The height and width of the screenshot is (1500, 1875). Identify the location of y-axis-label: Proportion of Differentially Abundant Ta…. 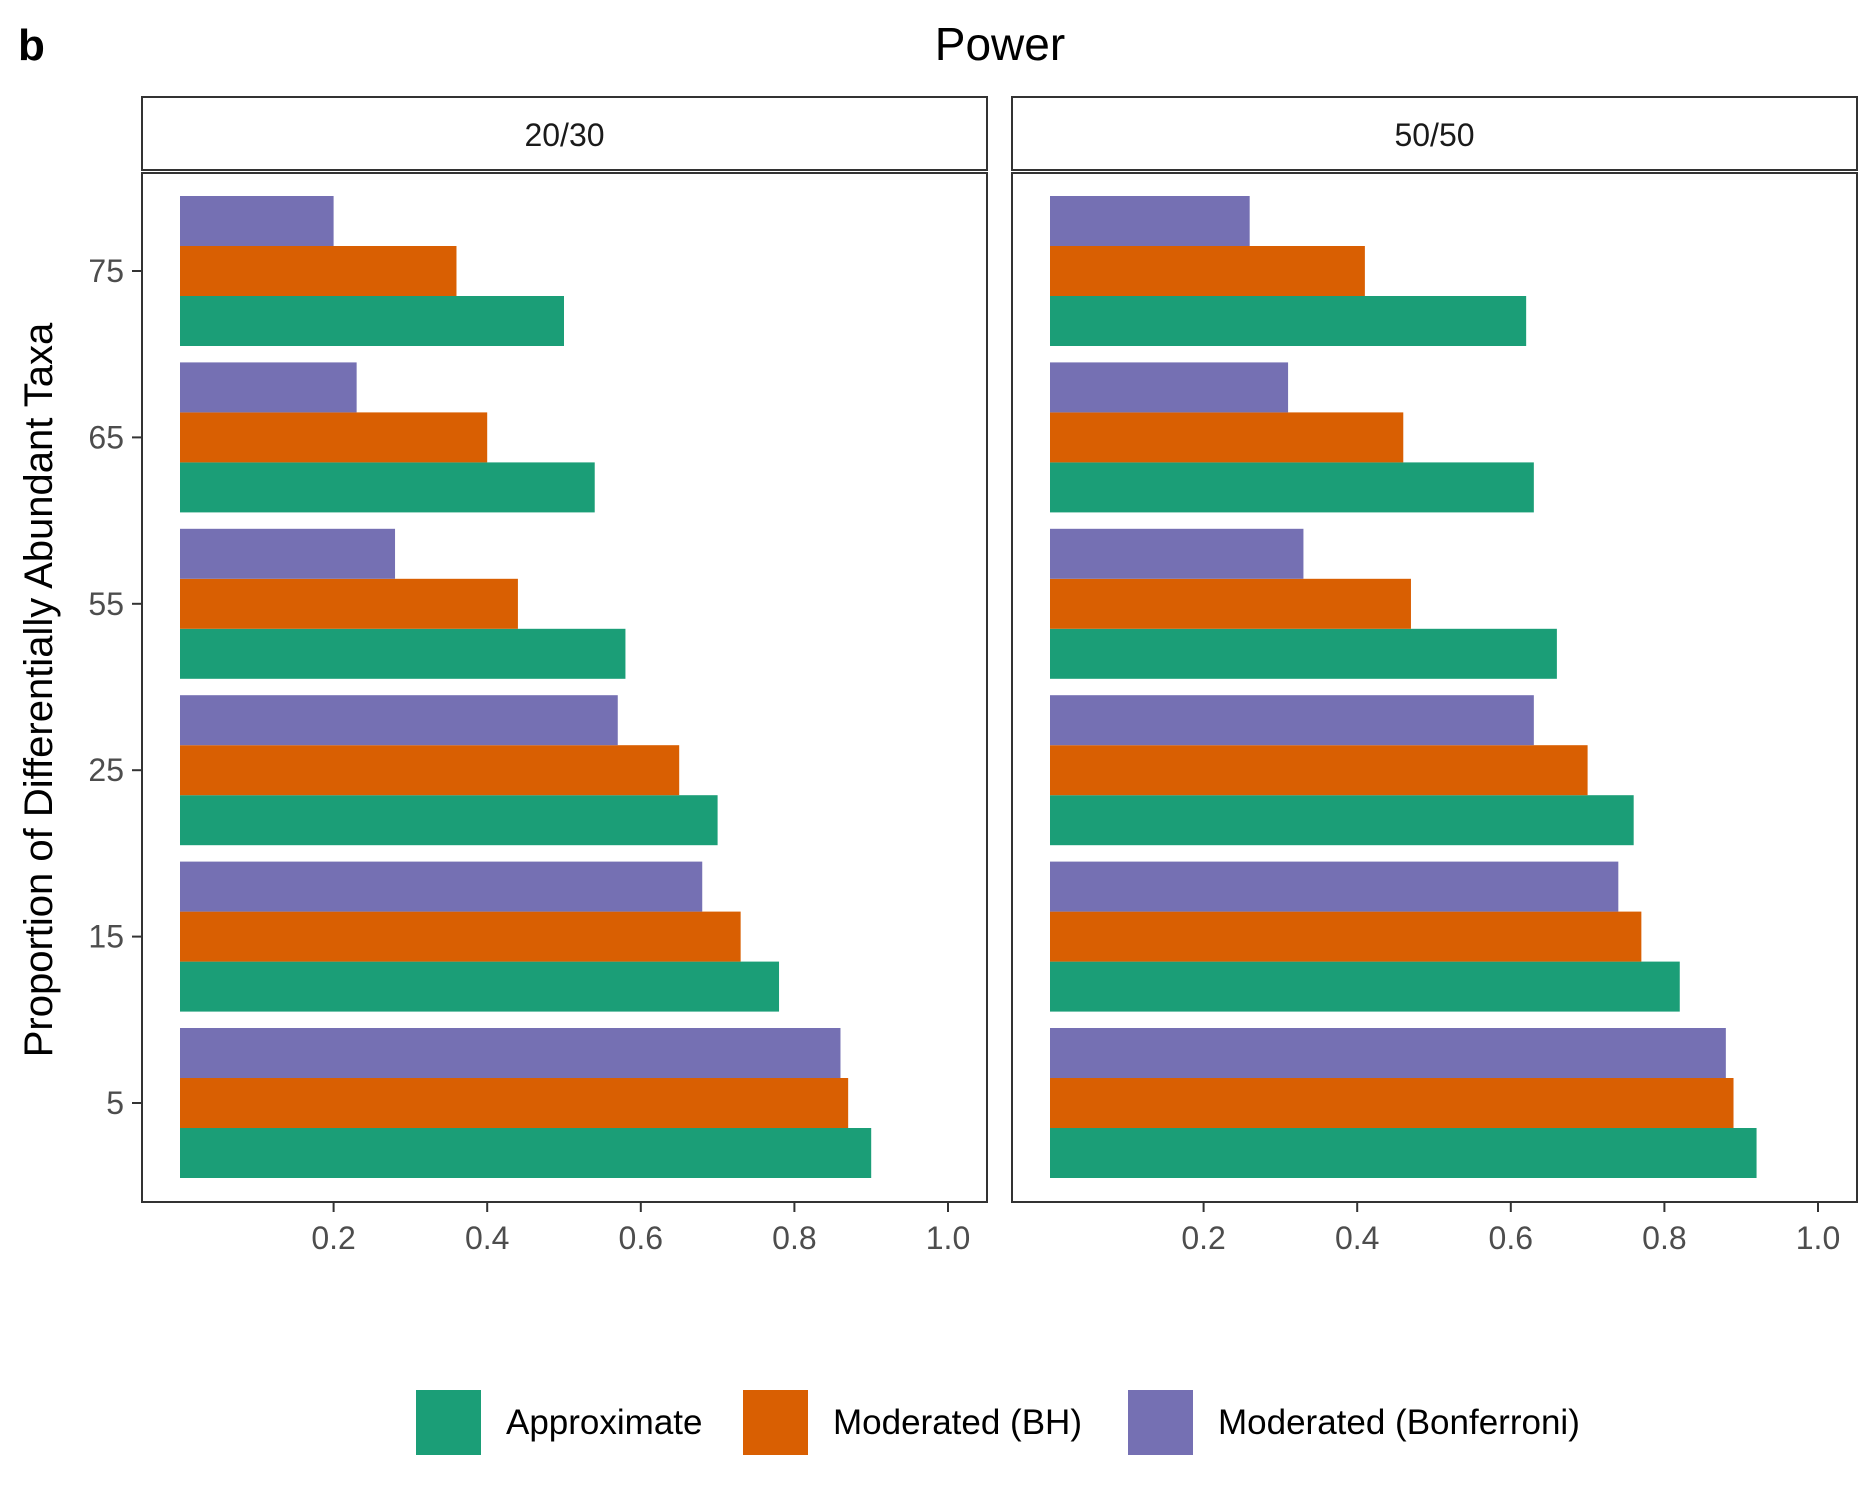
(39, 689).